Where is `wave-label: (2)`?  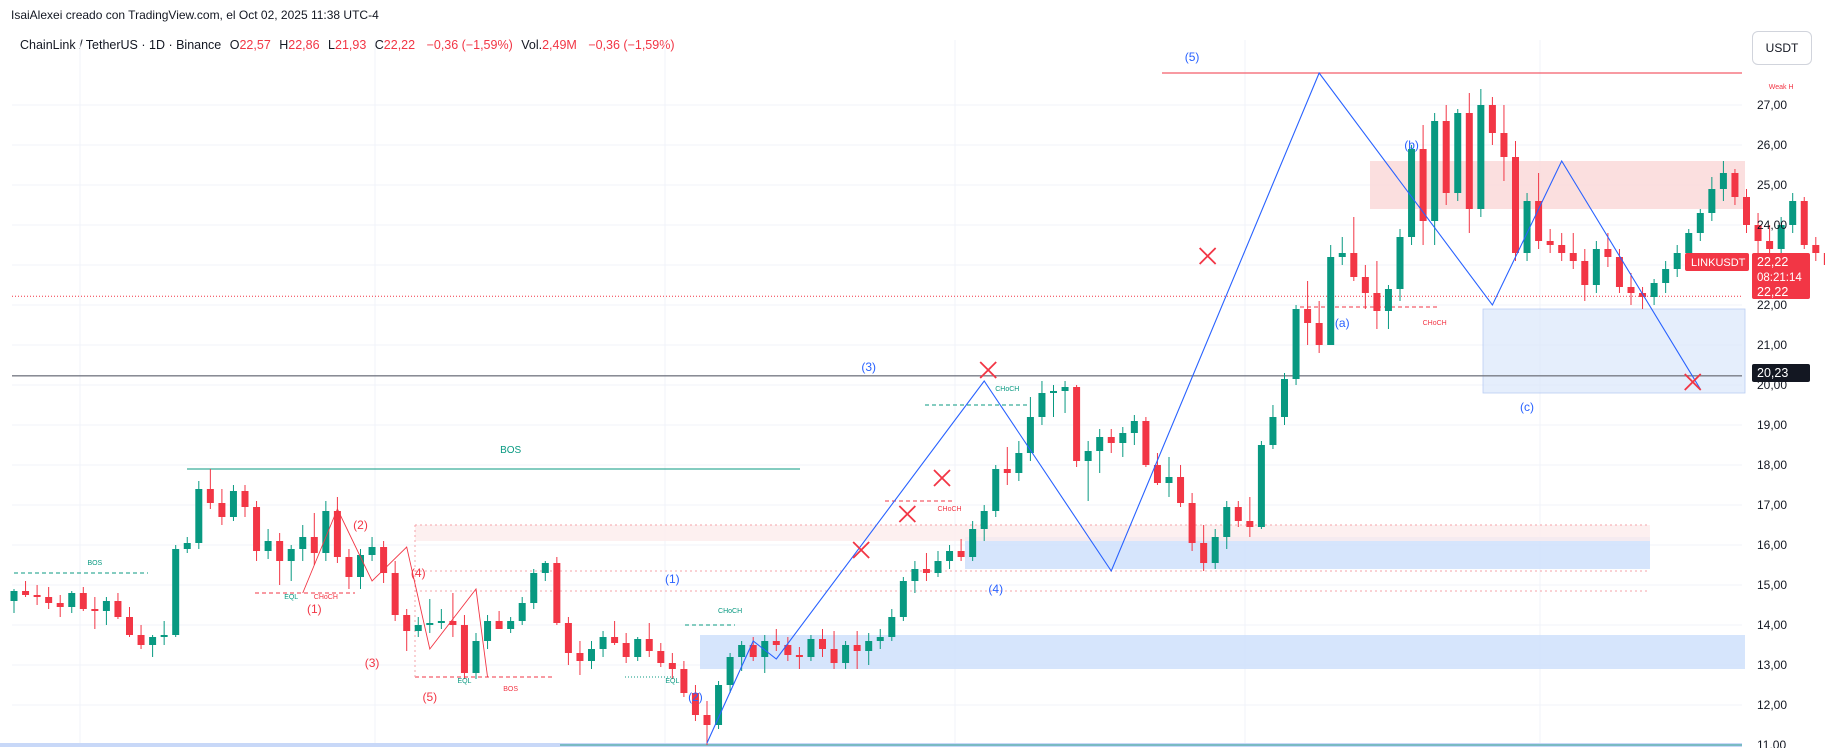
wave-label: (2) is located at coordinates (360, 525).